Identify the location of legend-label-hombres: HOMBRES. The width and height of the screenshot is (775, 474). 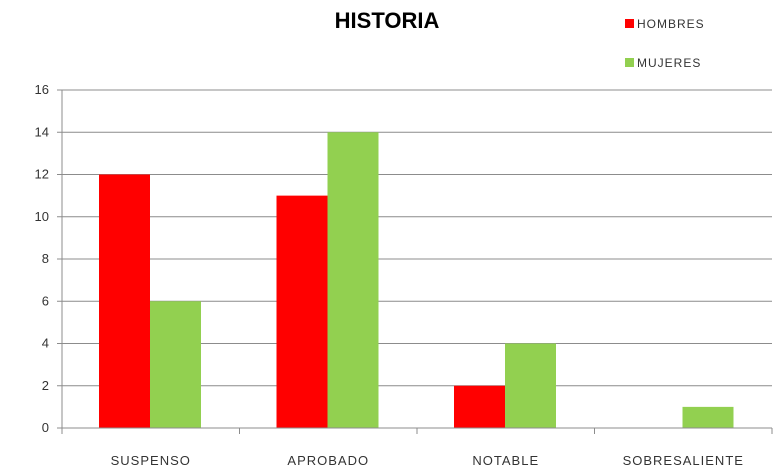
(671, 24).